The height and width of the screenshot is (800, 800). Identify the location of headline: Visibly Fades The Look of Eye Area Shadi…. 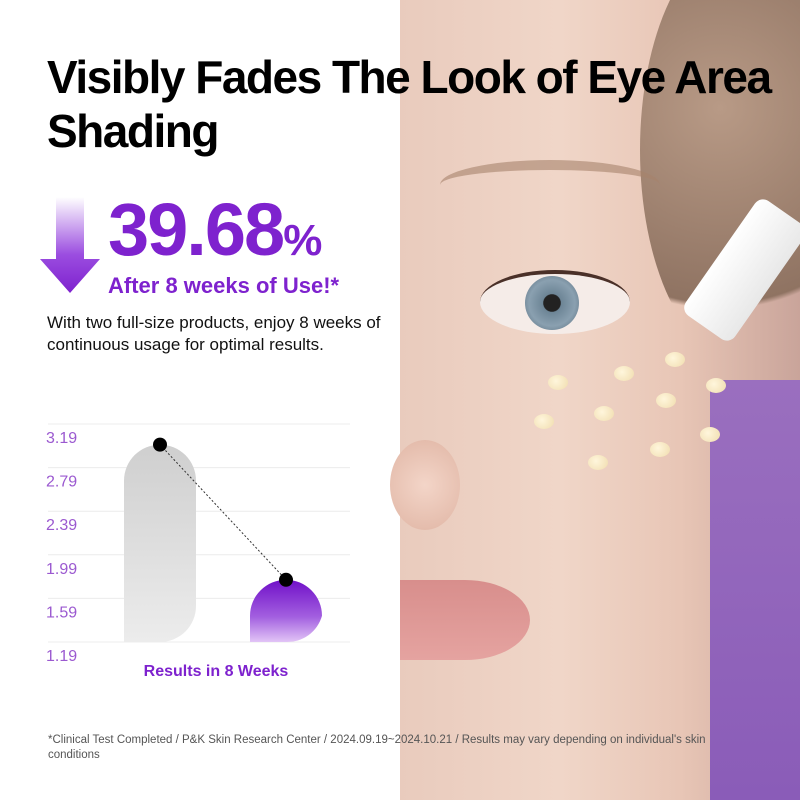
(409, 104).